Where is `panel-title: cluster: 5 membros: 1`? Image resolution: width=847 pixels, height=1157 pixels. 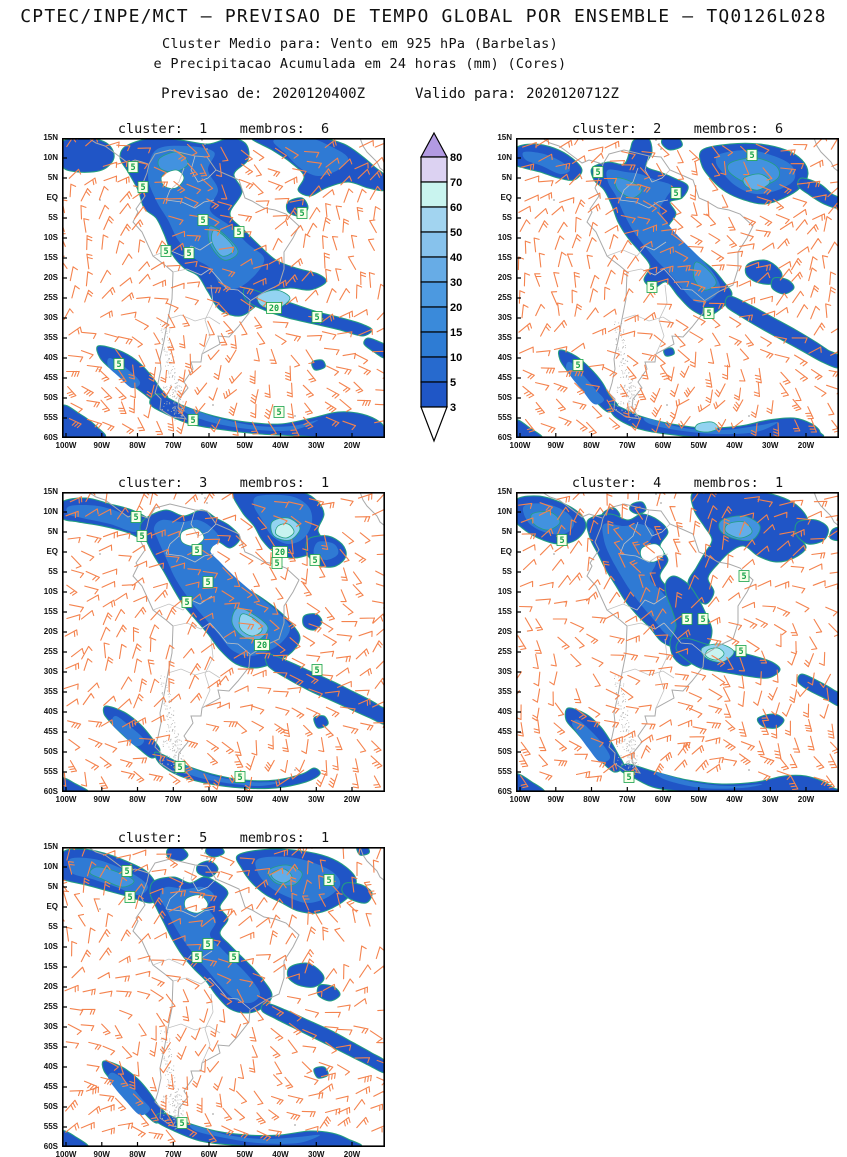 panel-title: cluster: 5 membros: 1 is located at coordinates (223, 838).